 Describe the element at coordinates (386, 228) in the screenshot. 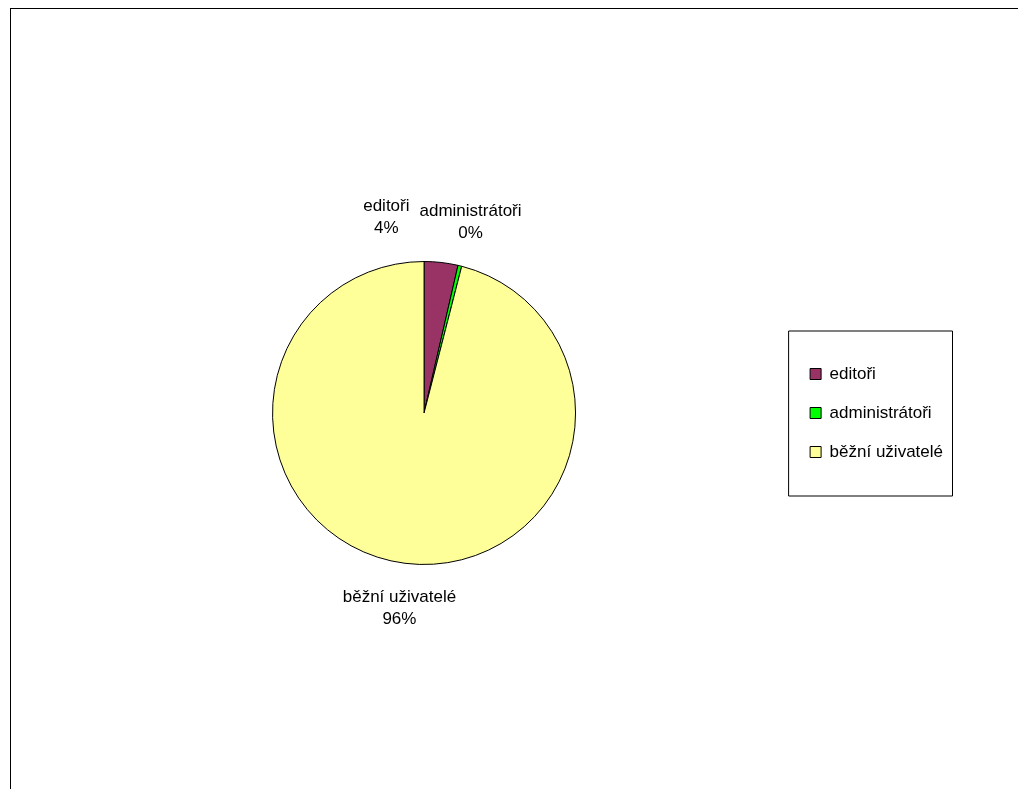

I see `data-label: 4%` at that location.